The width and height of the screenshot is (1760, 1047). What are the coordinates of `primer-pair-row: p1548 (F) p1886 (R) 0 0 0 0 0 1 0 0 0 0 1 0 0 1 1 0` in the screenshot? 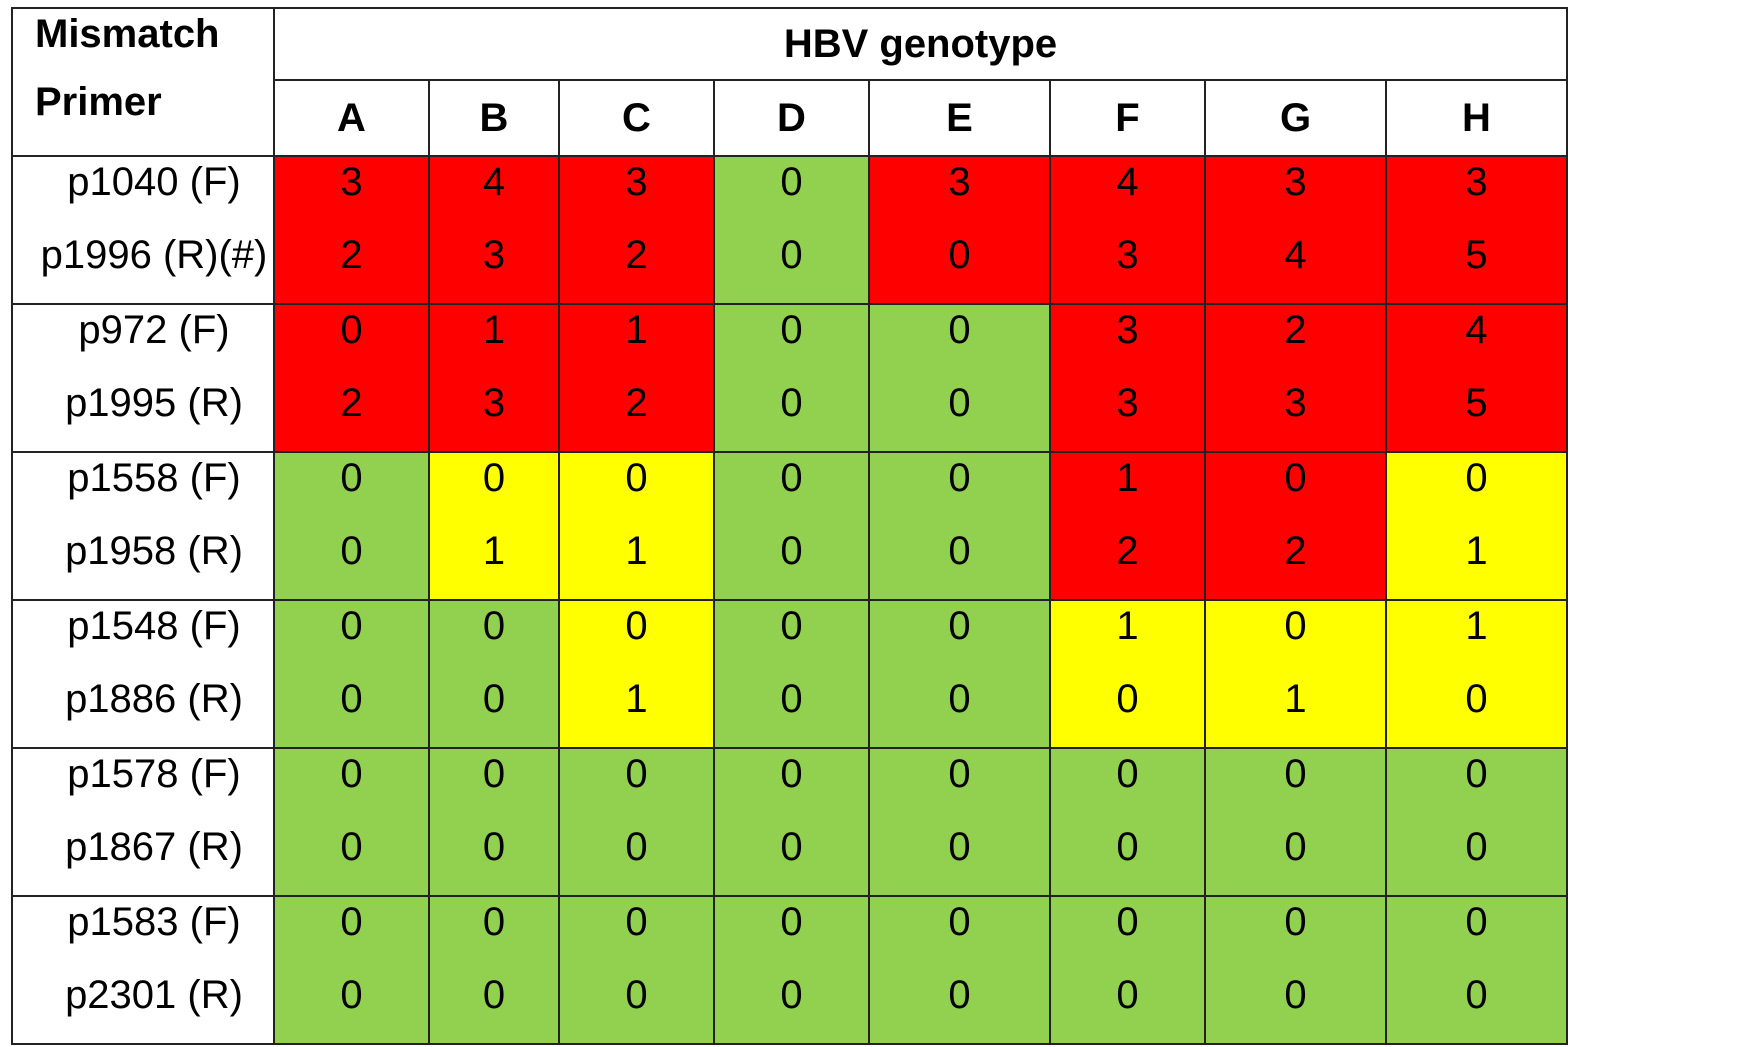 It's located at (789, 674).